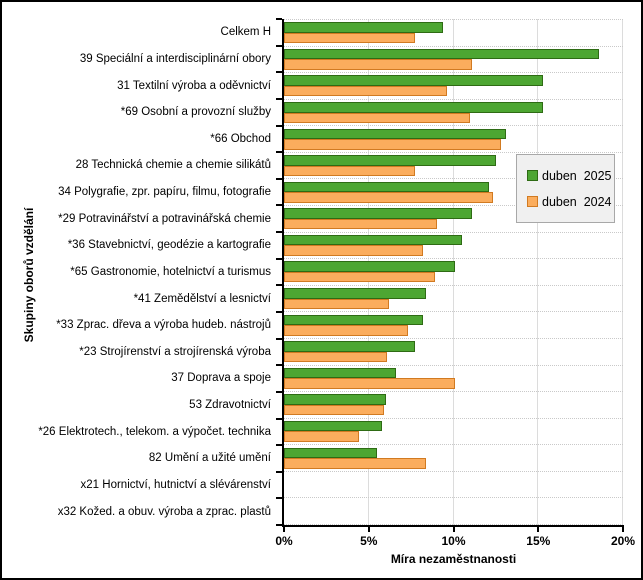 The width and height of the screenshot is (643, 580). What do you see at coordinates (230, 405) in the screenshot?
I see `category-label: 53 Zdravotnictví` at bounding box center [230, 405].